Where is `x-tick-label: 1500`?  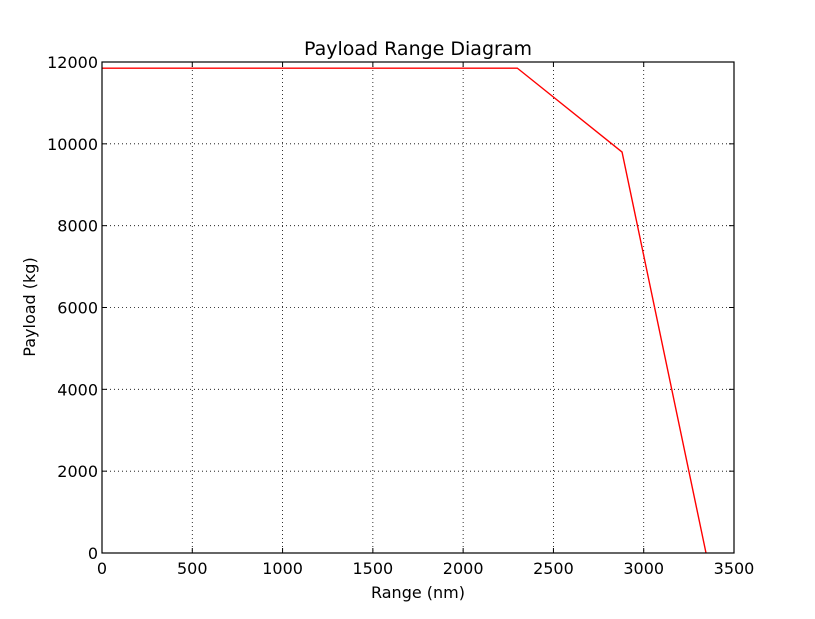
x-tick-label: 1500 is located at coordinates (372, 568).